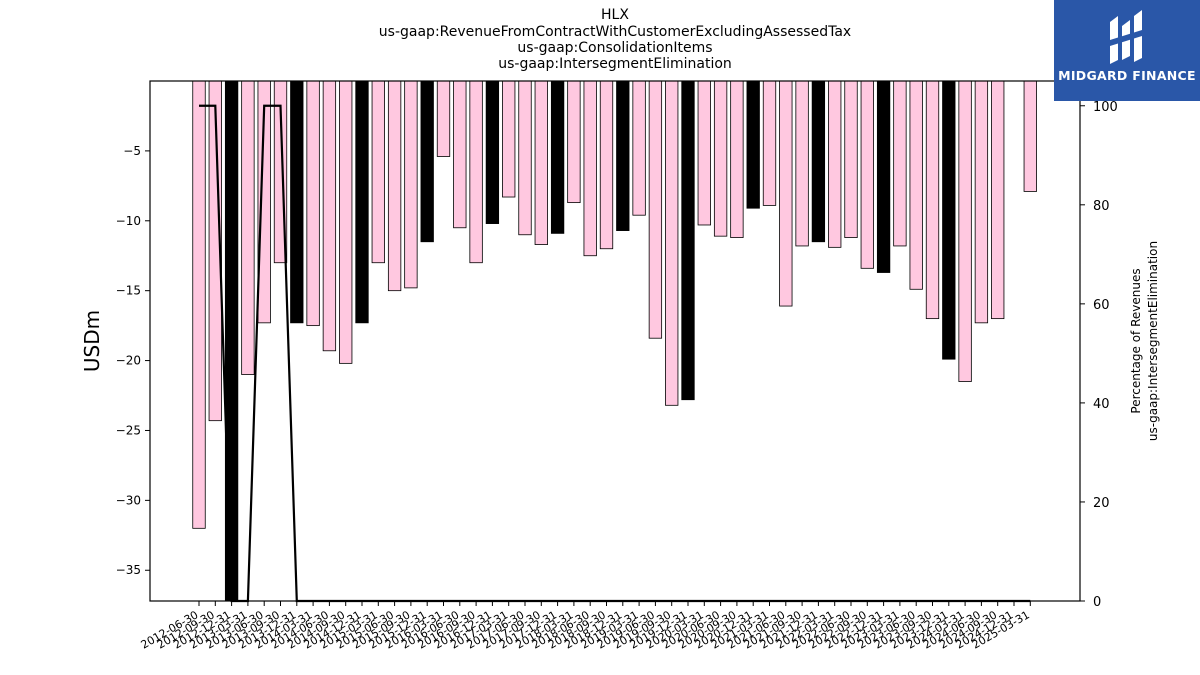 This screenshot has height=675, width=1200. Describe the element at coordinates (615, 15) in the screenshot. I see `chart-title: HLX` at that location.